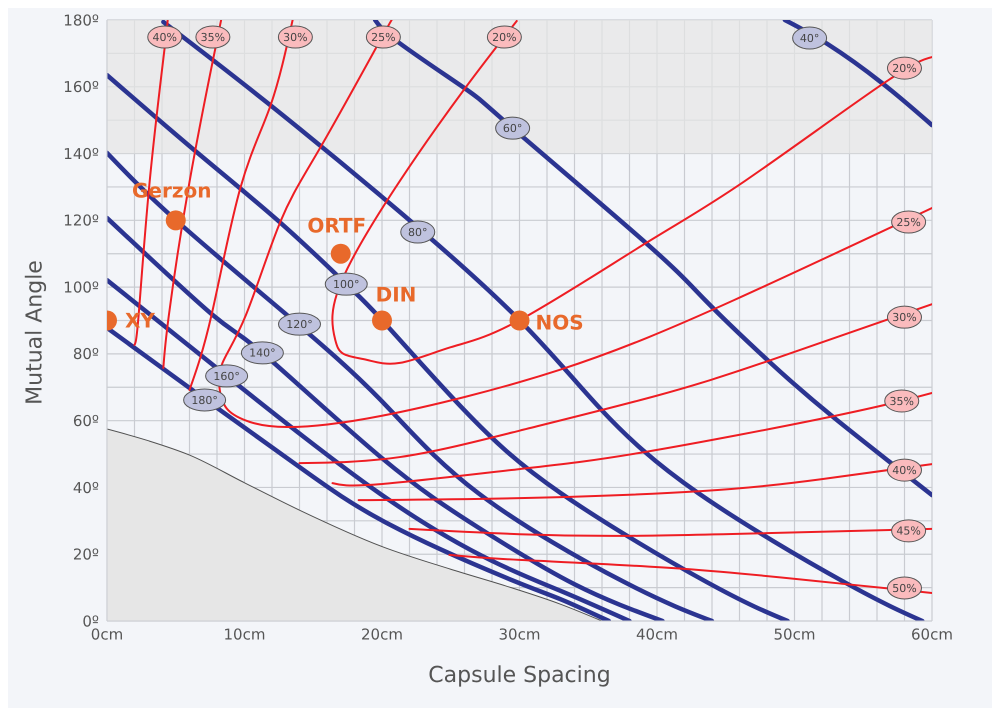  What do you see at coordinates (396, 294) in the screenshot?
I see `series-label: DIN` at bounding box center [396, 294].